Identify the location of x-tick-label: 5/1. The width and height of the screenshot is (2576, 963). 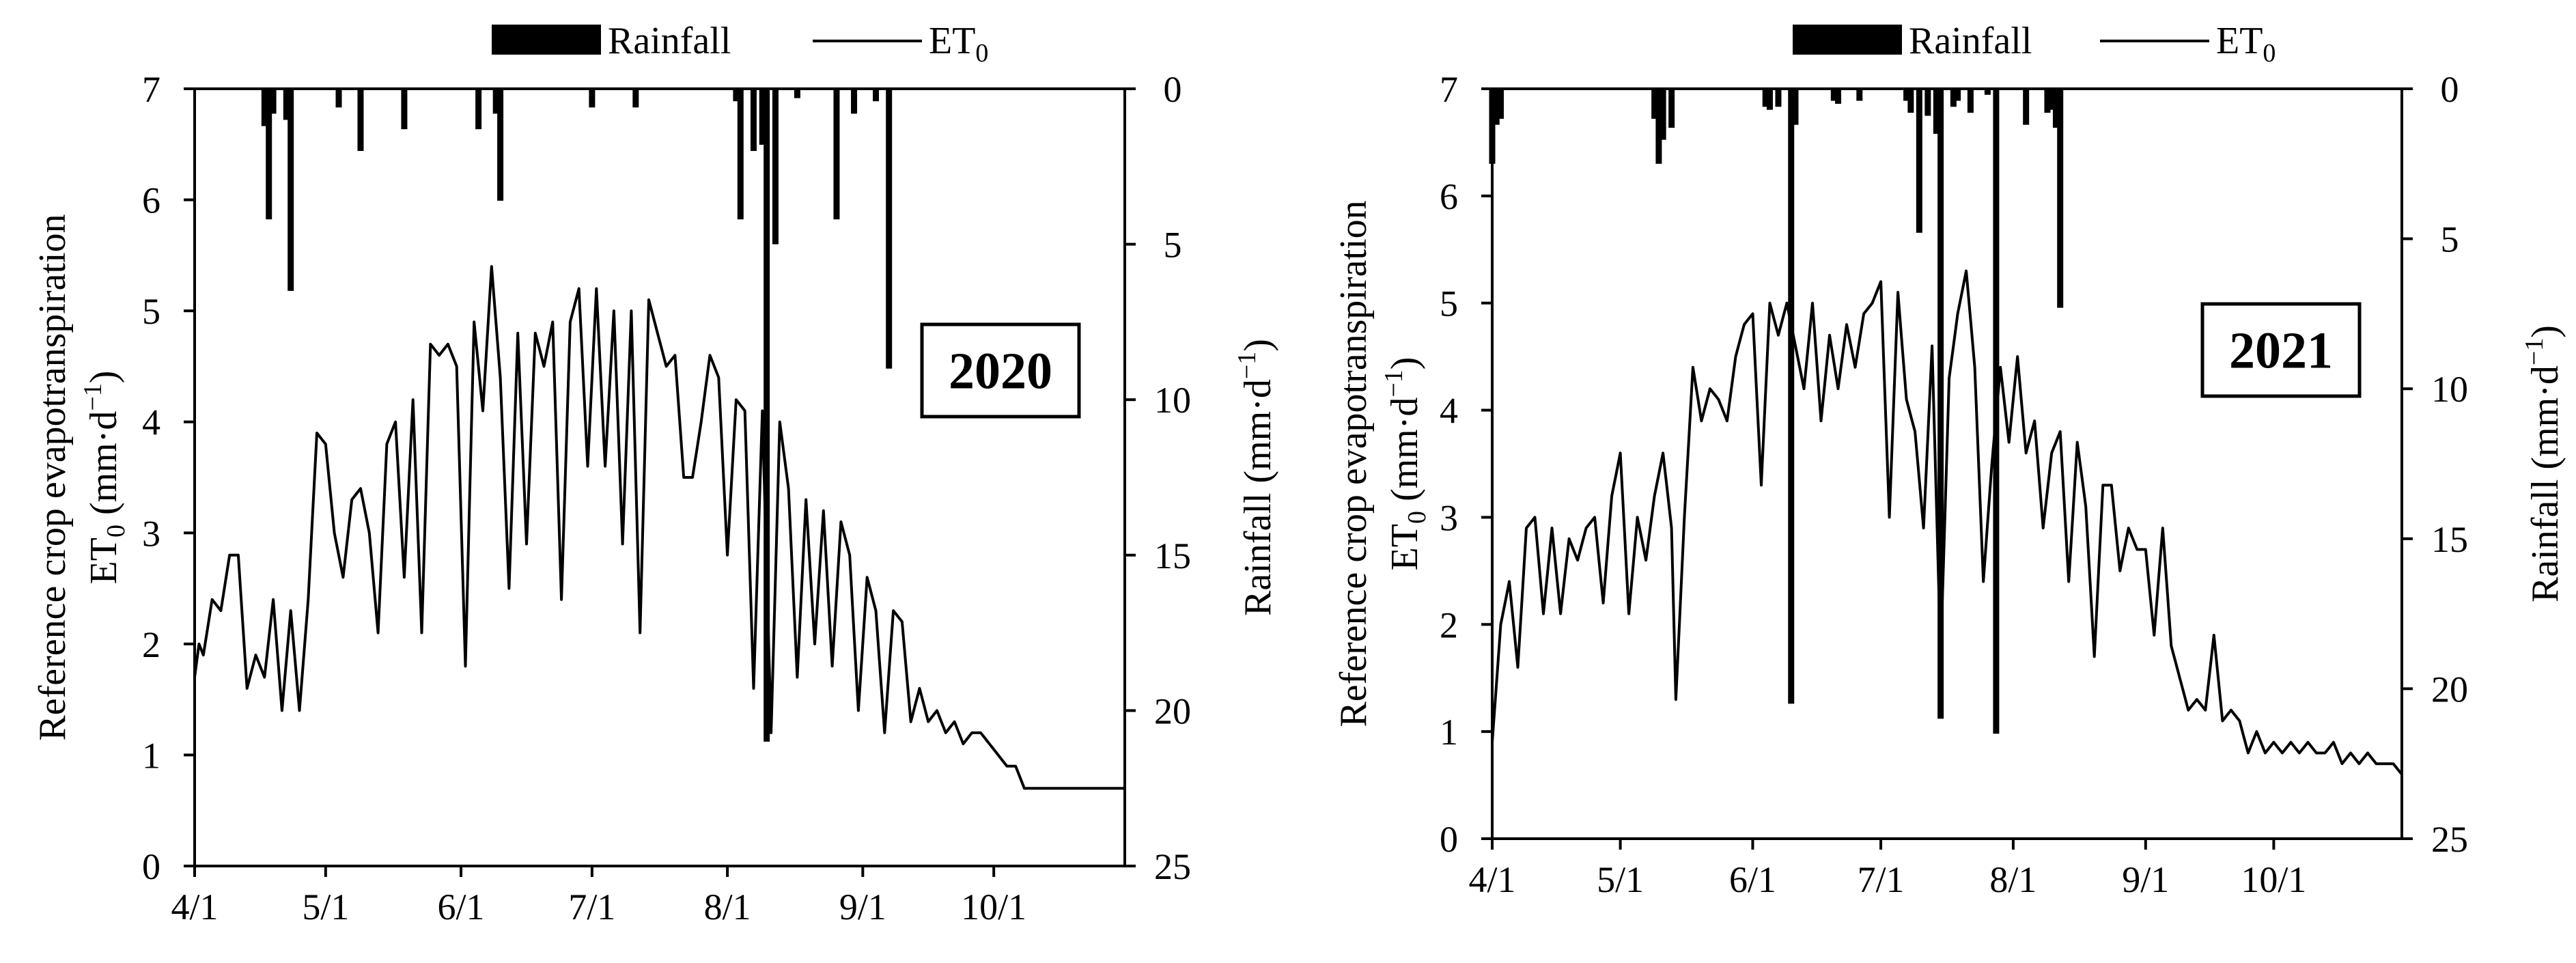
(325, 907).